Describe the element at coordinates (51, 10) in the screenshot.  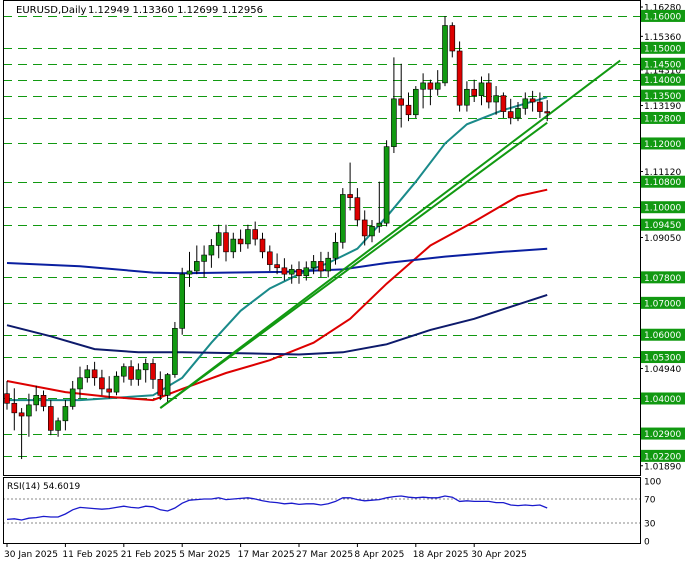
I see `chart-symbol-title: EURUSD,Daily` at that location.